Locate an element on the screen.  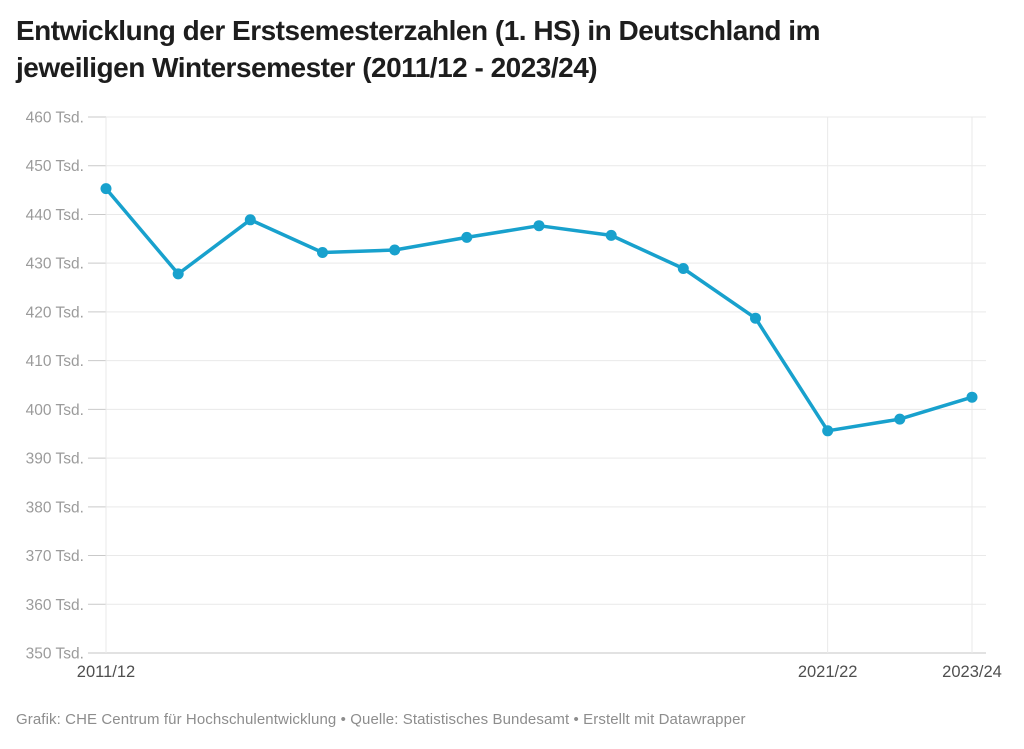
y-axis-label: 400 Tsd. is located at coordinates (55, 410).